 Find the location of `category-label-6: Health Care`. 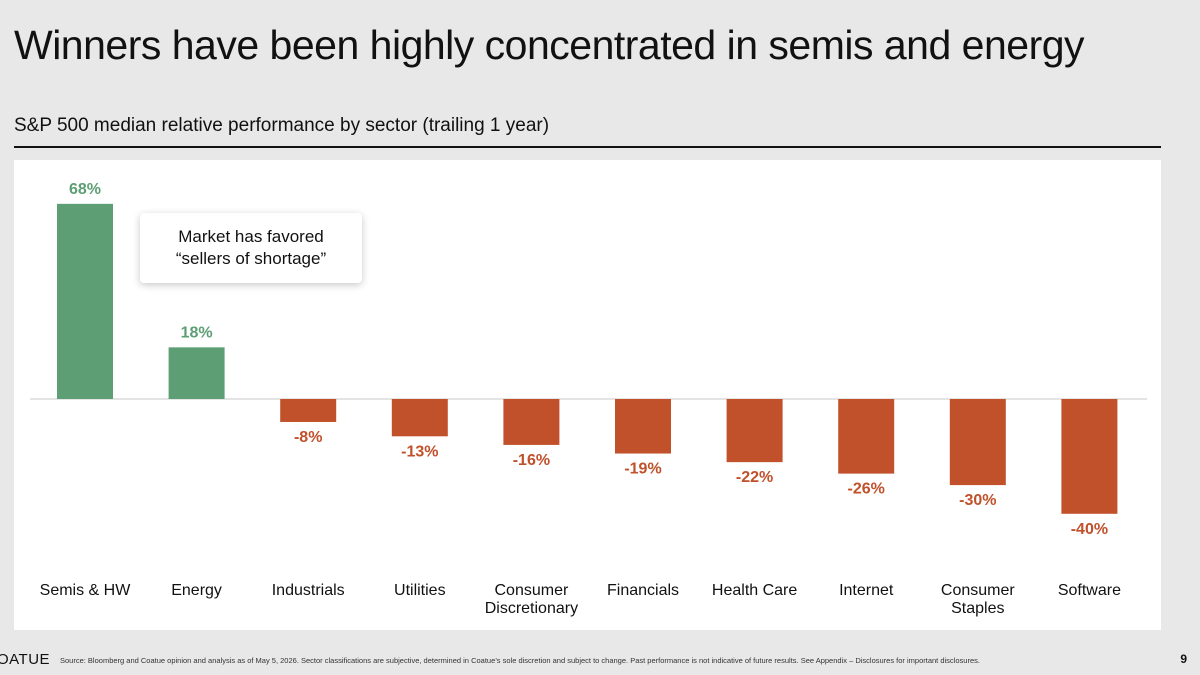

category-label-6: Health Care is located at coordinates (754, 590).